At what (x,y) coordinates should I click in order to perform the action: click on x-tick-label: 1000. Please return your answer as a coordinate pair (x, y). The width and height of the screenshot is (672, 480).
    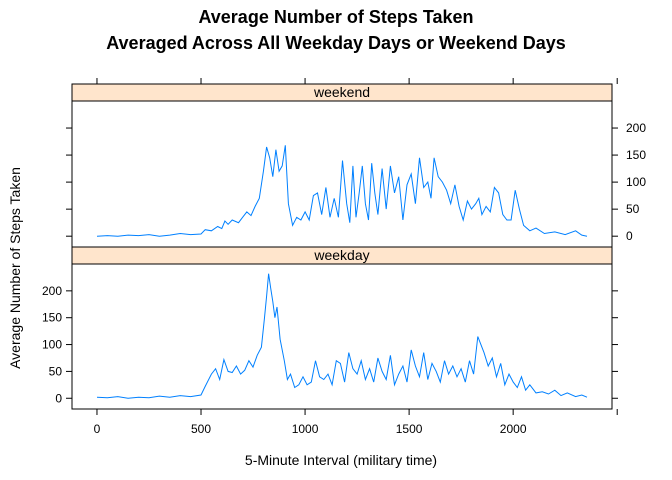
    Looking at the image, I should click on (305, 429).